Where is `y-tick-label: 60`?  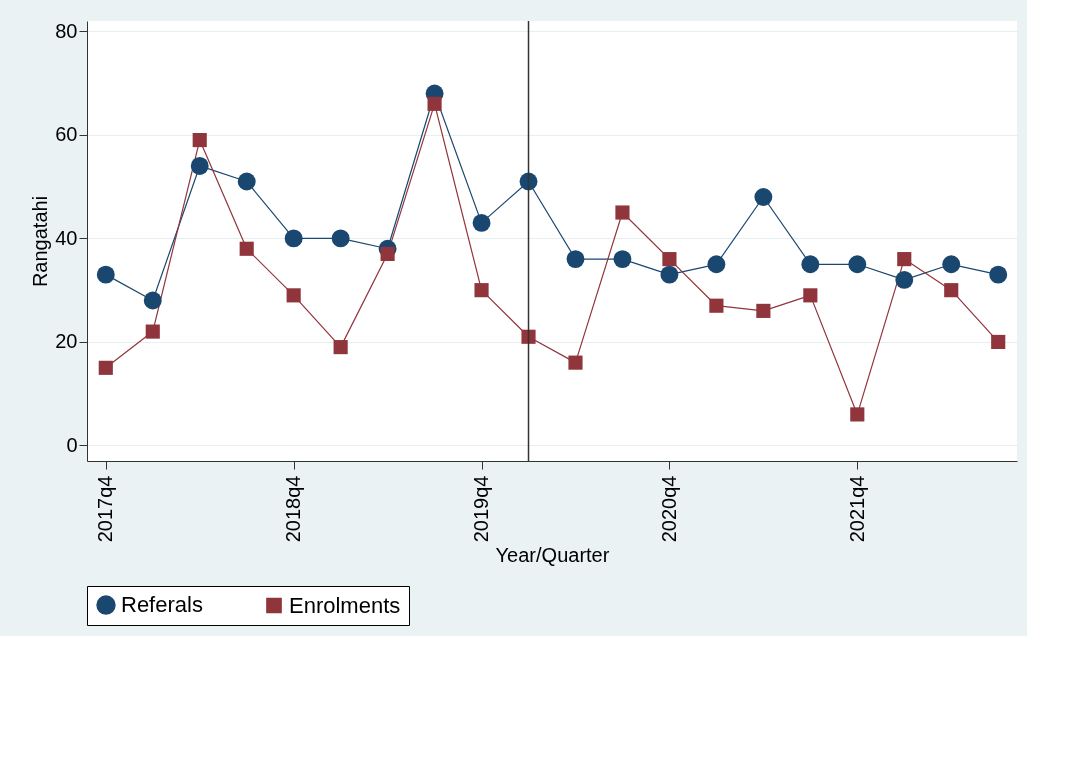
y-tick-label: 60 is located at coordinates (66, 134).